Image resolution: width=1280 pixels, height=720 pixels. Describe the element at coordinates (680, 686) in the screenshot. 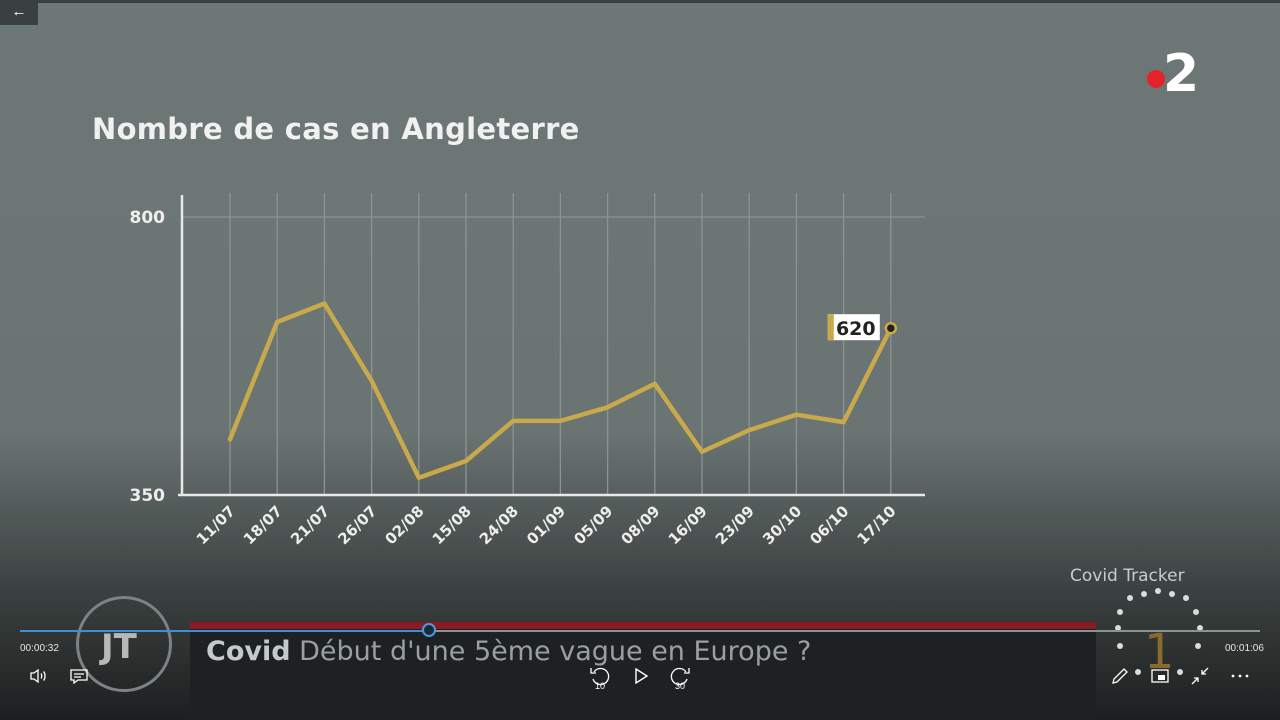

I see `skip-forward-label: 30` at that location.